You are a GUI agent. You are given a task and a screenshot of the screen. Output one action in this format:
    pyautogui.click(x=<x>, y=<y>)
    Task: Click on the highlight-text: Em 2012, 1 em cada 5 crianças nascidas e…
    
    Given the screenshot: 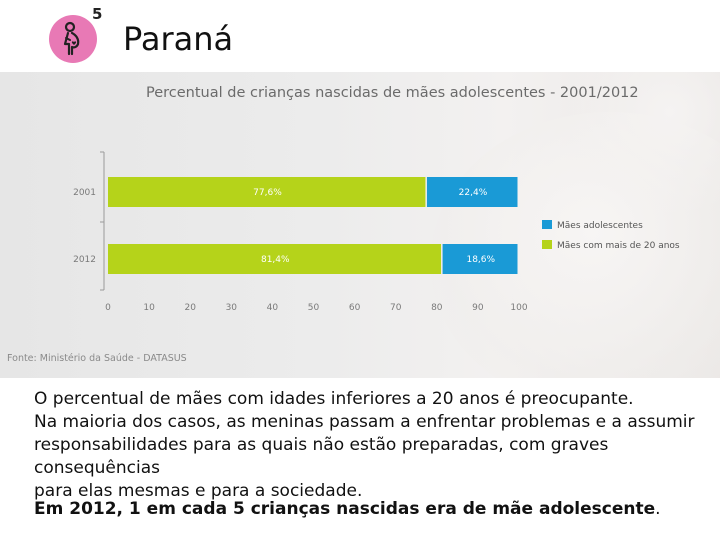 What is the action you would take?
    pyautogui.click(x=345, y=509)
    